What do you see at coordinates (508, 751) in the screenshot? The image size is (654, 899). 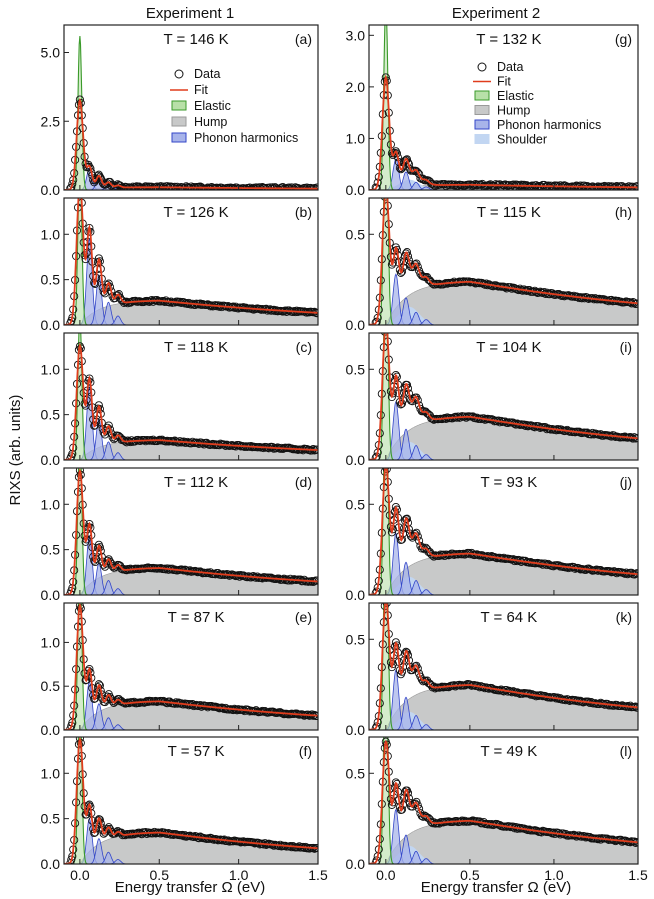 I see `panel-l-title: T = 49 K` at bounding box center [508, 751].